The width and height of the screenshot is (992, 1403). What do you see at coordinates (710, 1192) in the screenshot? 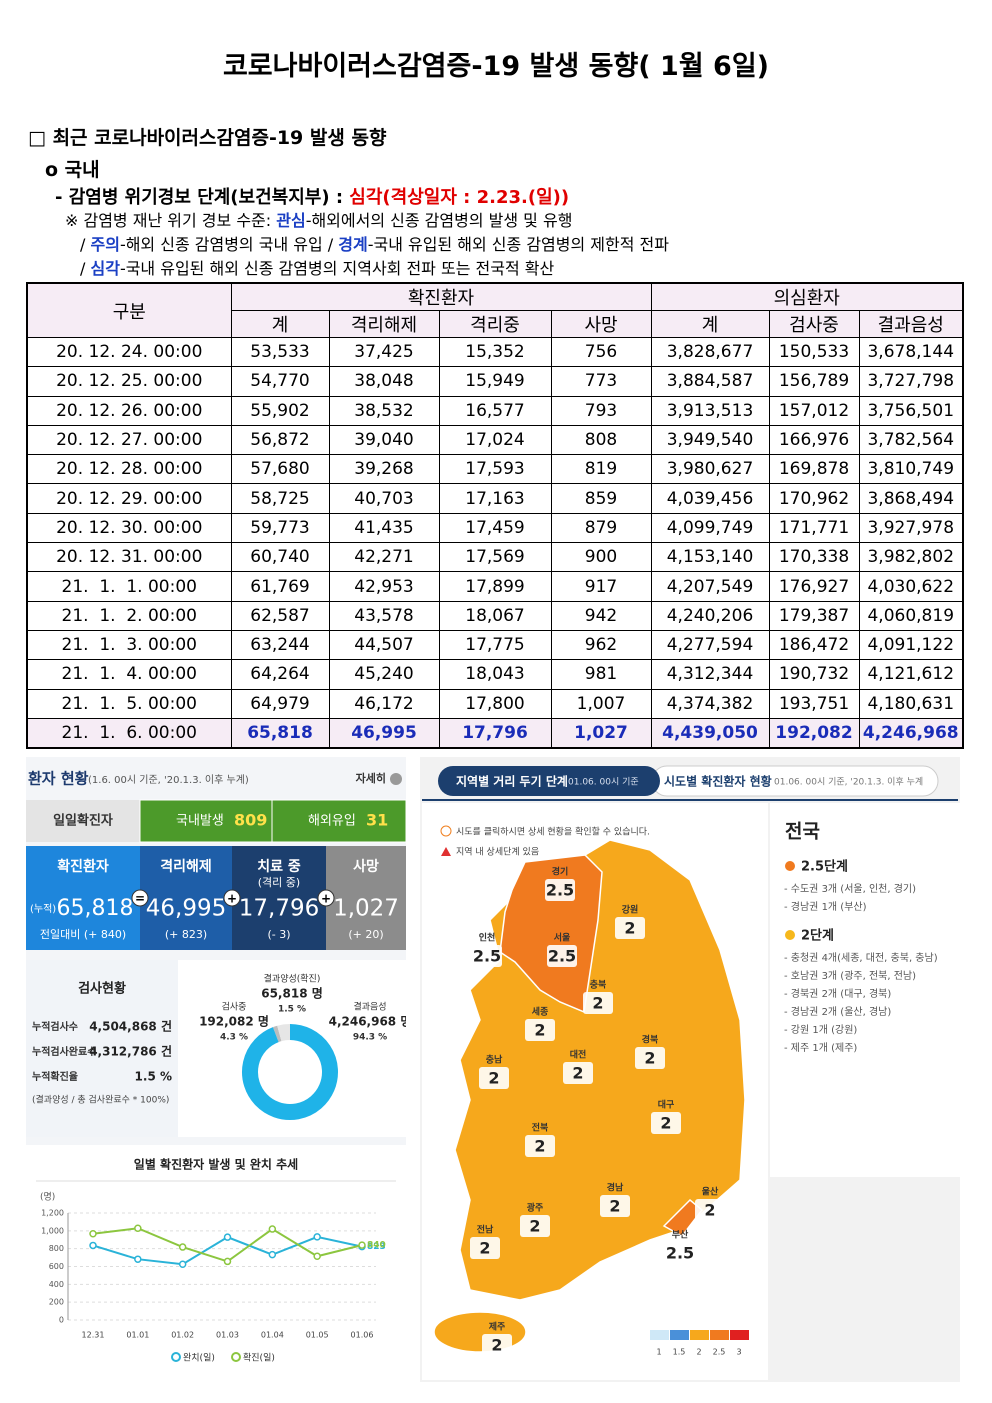
I see `region-name: 울산` at bounding box center [710, 1192].